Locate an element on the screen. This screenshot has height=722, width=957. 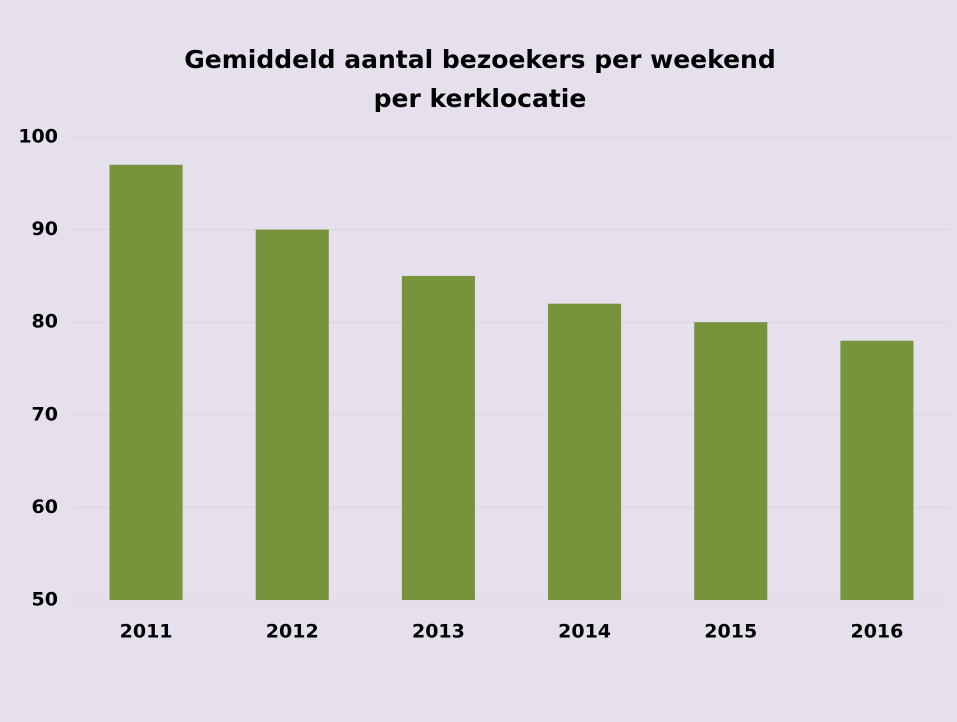
y-tick-label: 90 is located at coordinates (45, 229).